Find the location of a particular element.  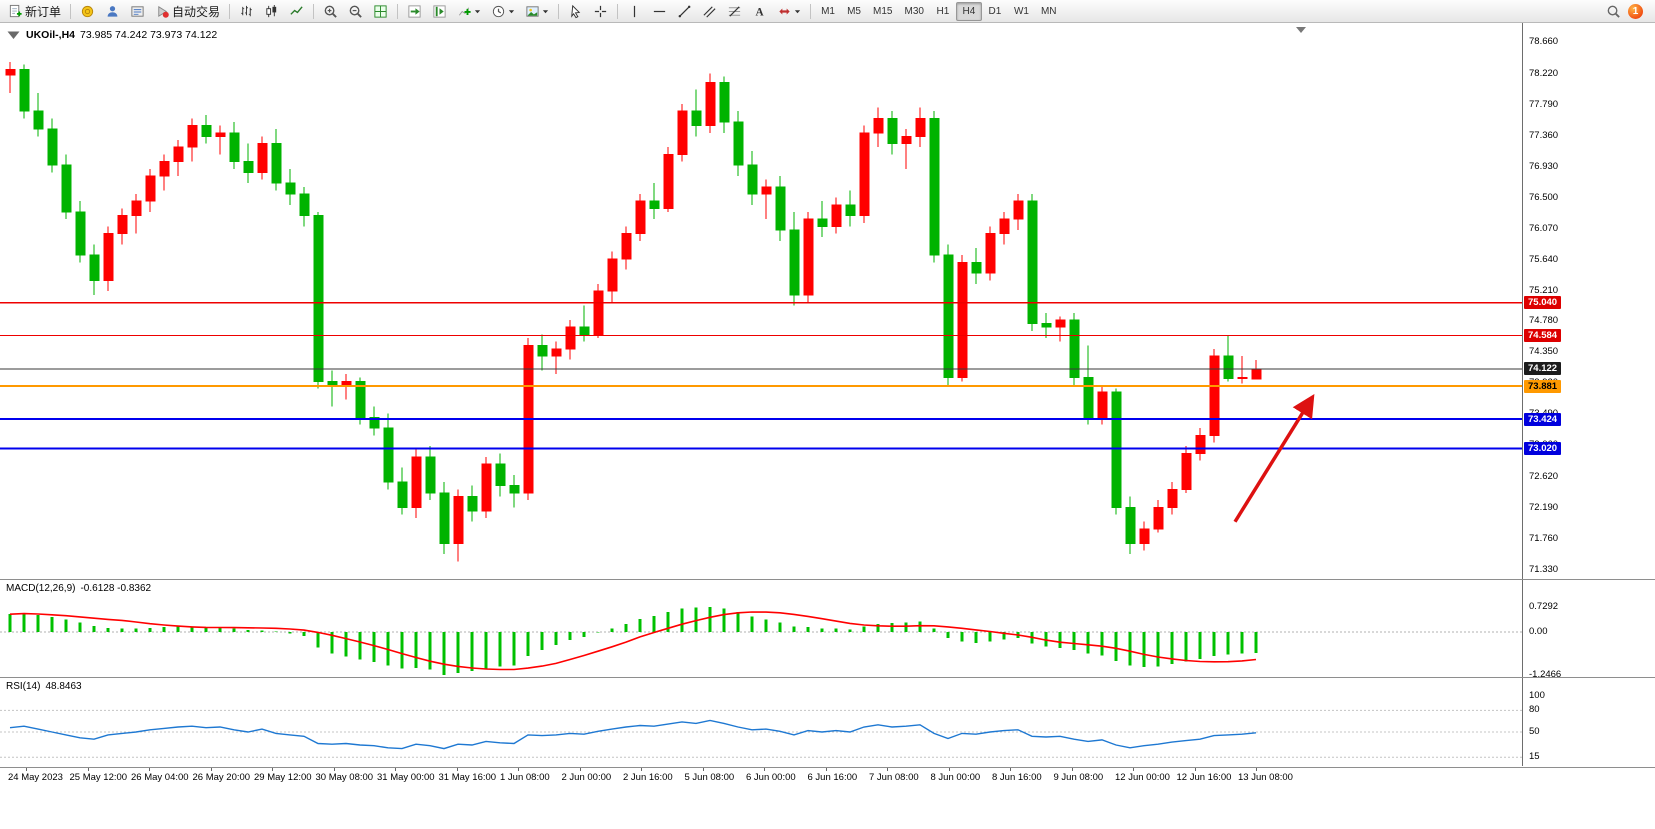

auto-scroll-button is located at coordinates (414, 11).